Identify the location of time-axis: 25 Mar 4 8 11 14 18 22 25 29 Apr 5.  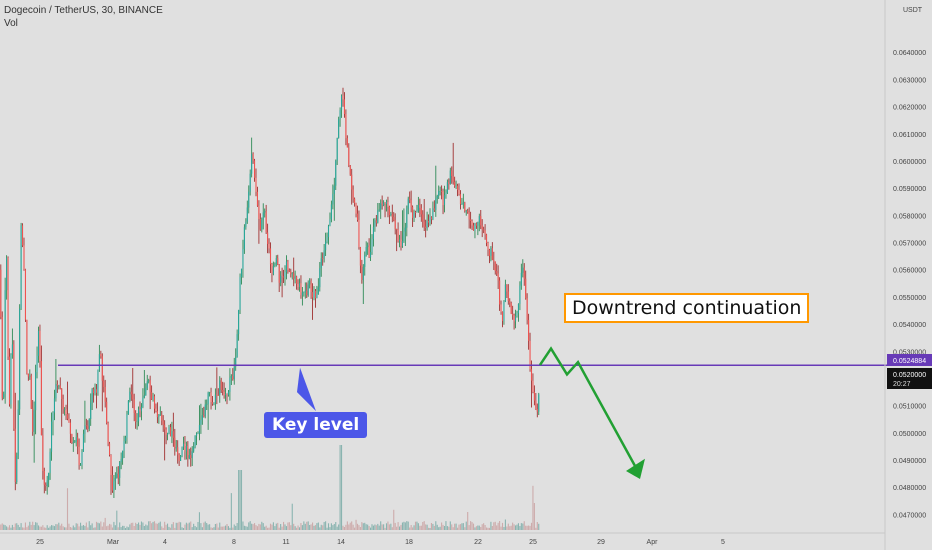
(380, 542).